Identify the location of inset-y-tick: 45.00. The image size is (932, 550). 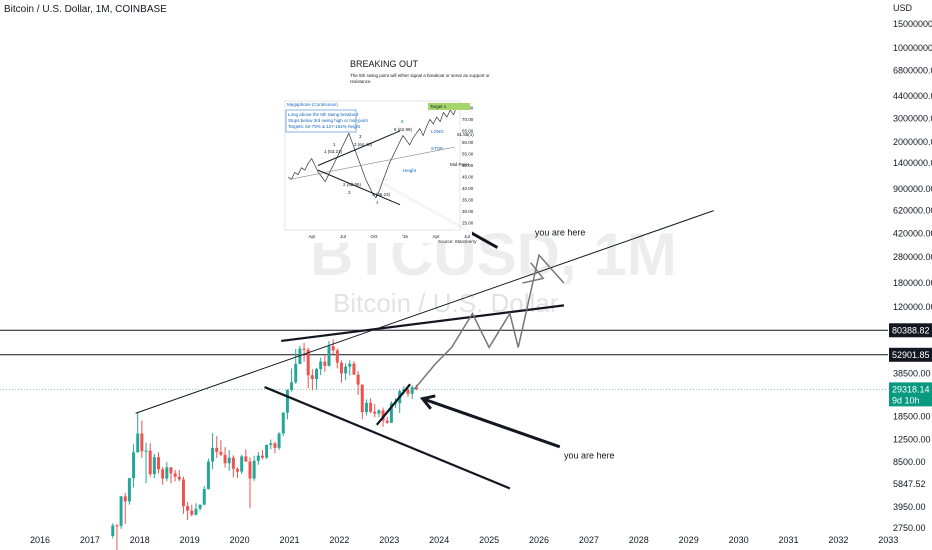
(468, 177).